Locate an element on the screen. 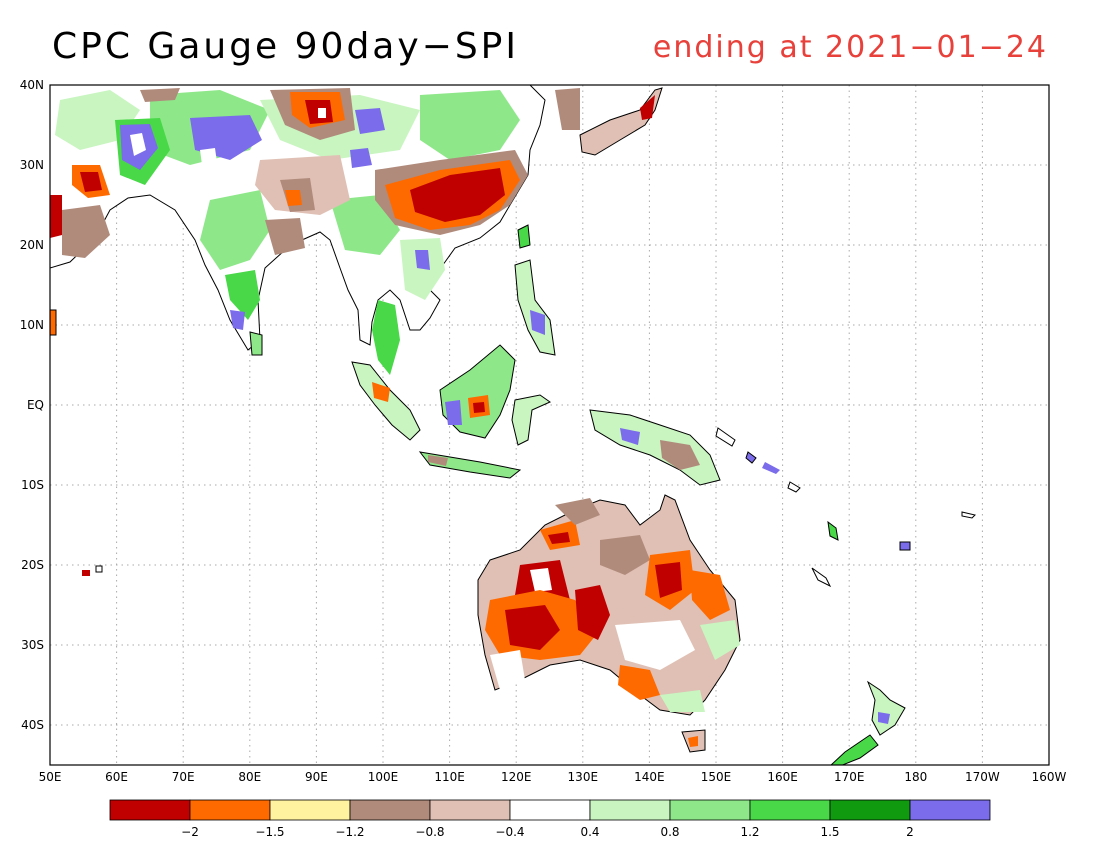 The height and width of the screenshot is (850, 1100). lat-tick-label: 10S is located at coordinates (32, 485).